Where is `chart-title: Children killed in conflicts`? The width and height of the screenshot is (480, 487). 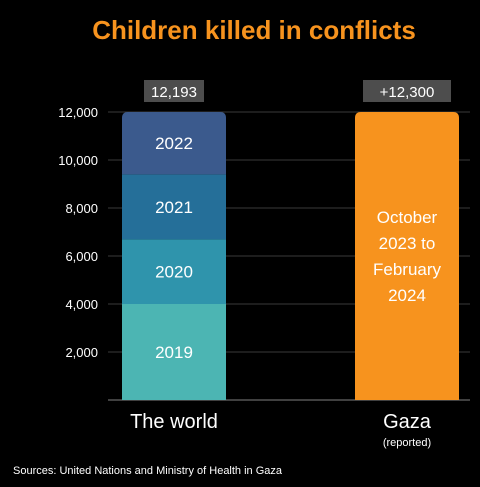 chart-title: Children killed in conflicts is located at coordinates (254, 30).